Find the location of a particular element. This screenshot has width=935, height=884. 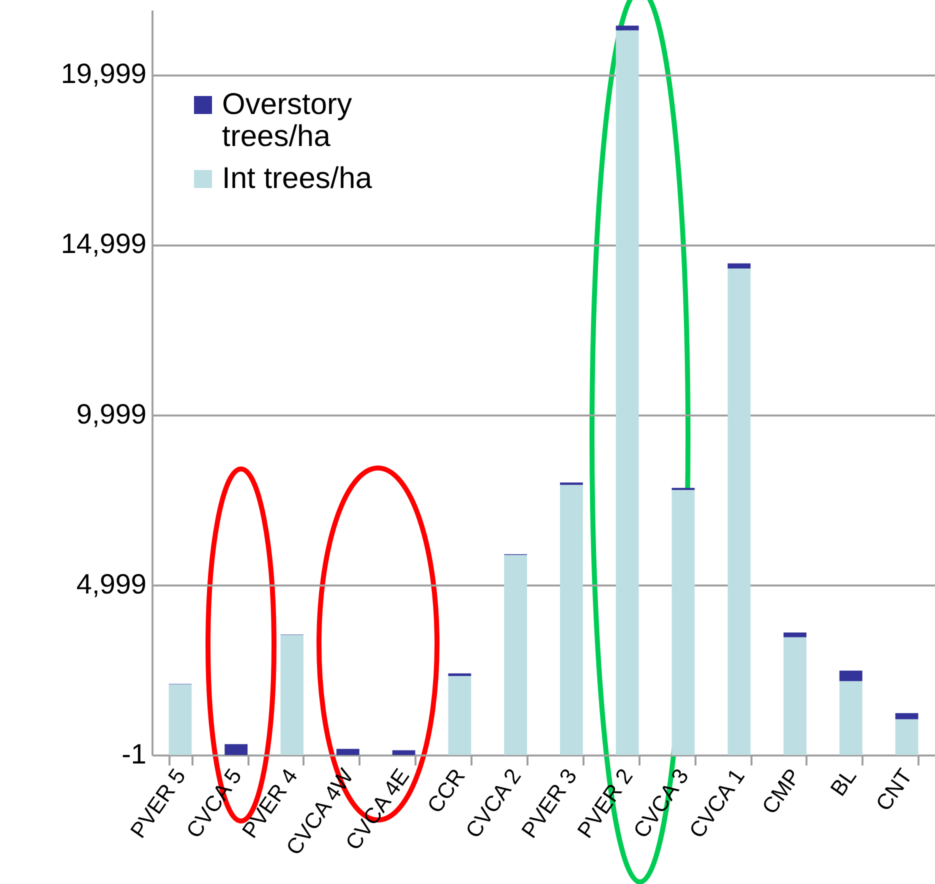

y-tick-label: 9,999 is located at coordinates (111, 414).